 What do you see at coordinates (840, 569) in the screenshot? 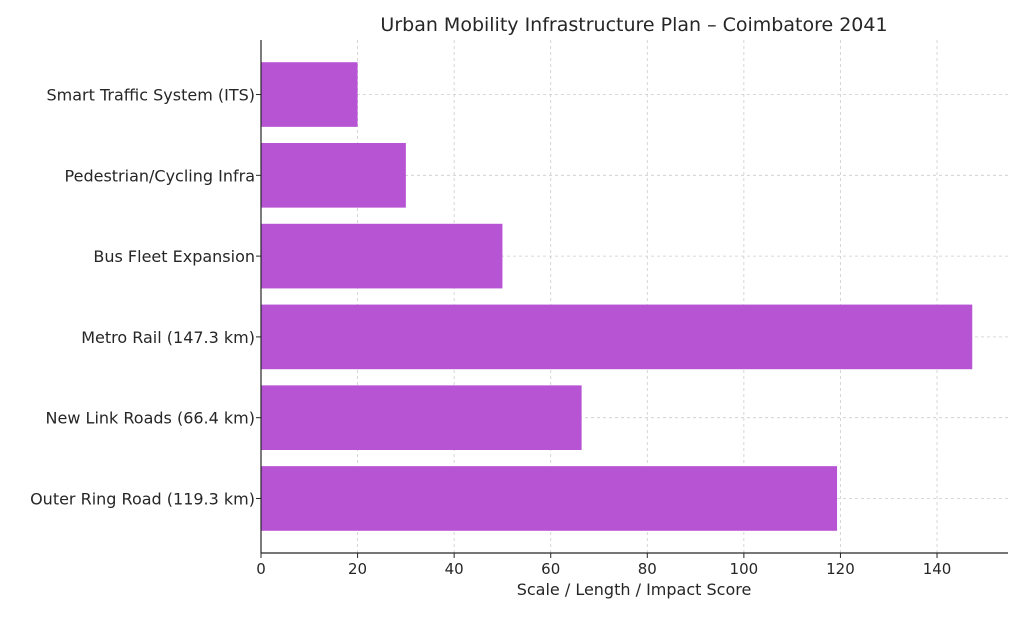
I see `x-tick-label: 120` at bounding box center [840, 569].